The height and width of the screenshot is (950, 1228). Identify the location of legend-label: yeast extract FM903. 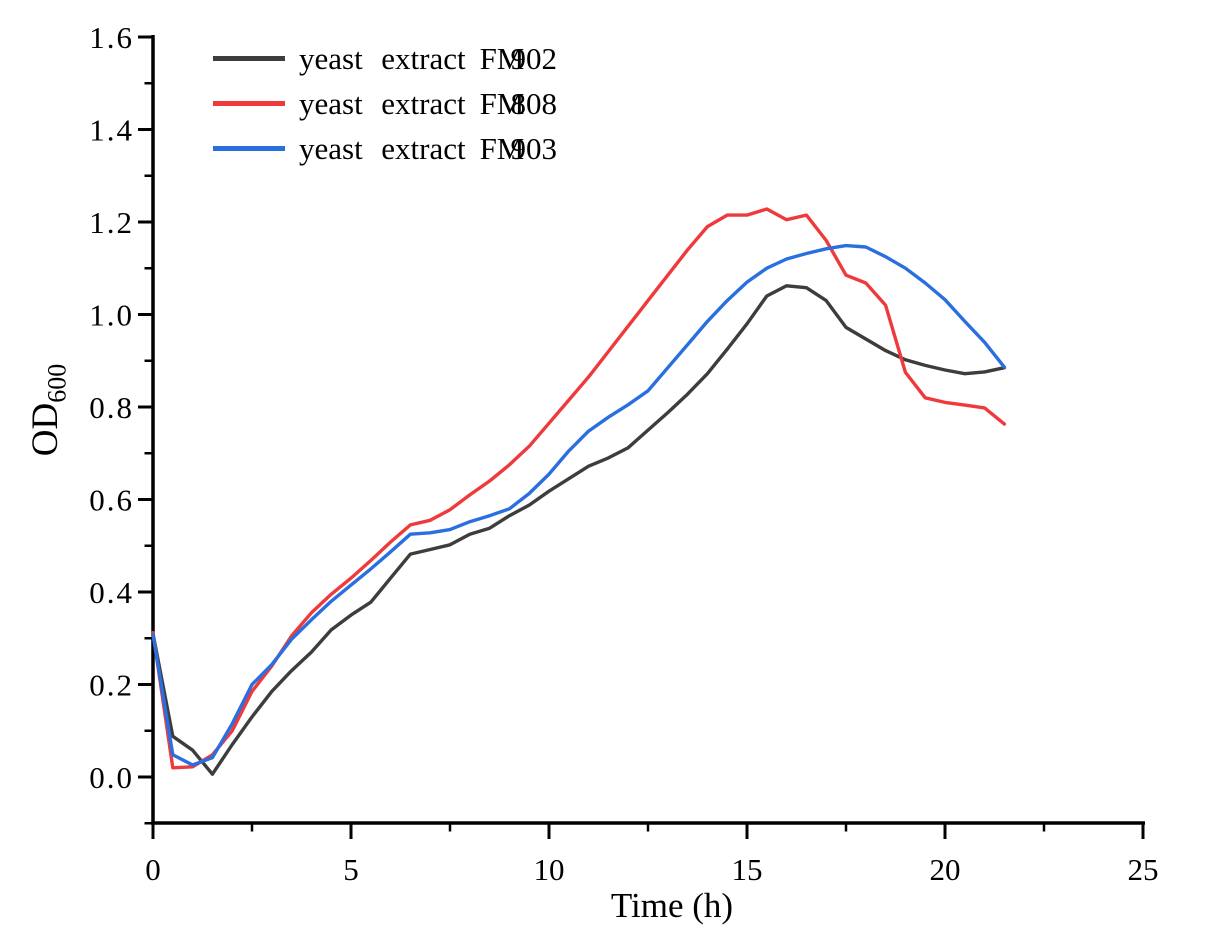
(428, 148).